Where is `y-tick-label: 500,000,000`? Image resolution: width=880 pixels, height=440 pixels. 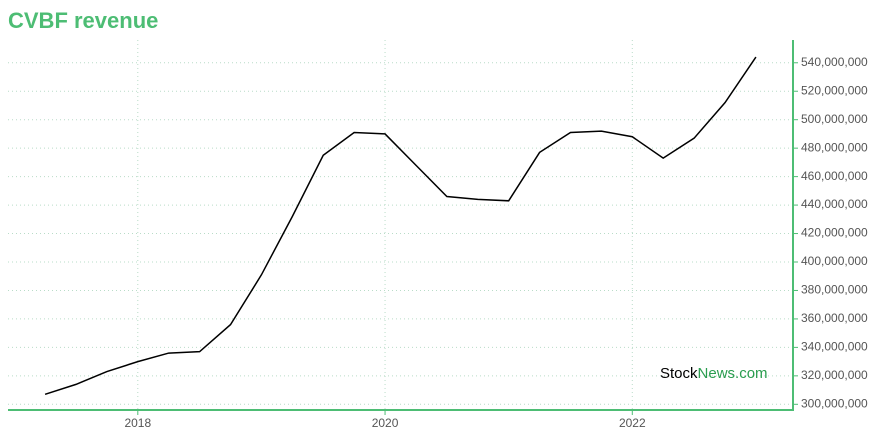 y-tick-label: 500,000,000 is located at coordinates (834, 119).